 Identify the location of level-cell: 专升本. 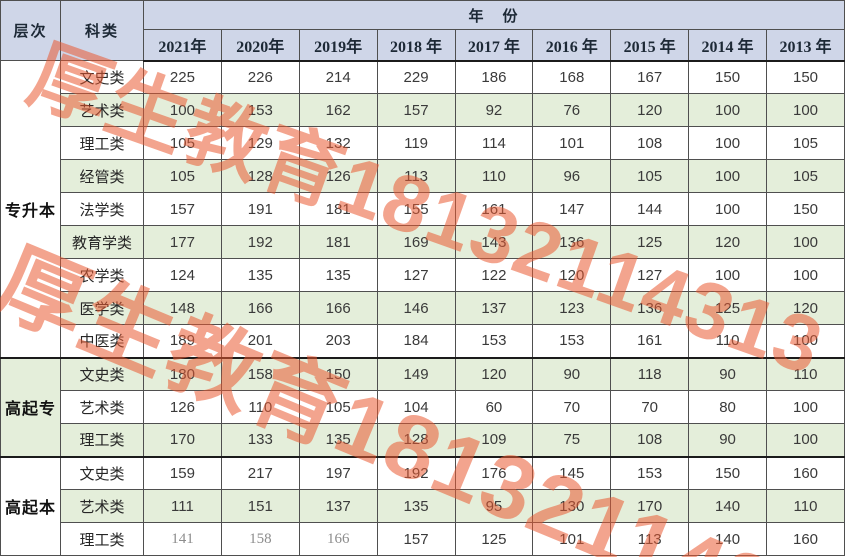
(30, 209).